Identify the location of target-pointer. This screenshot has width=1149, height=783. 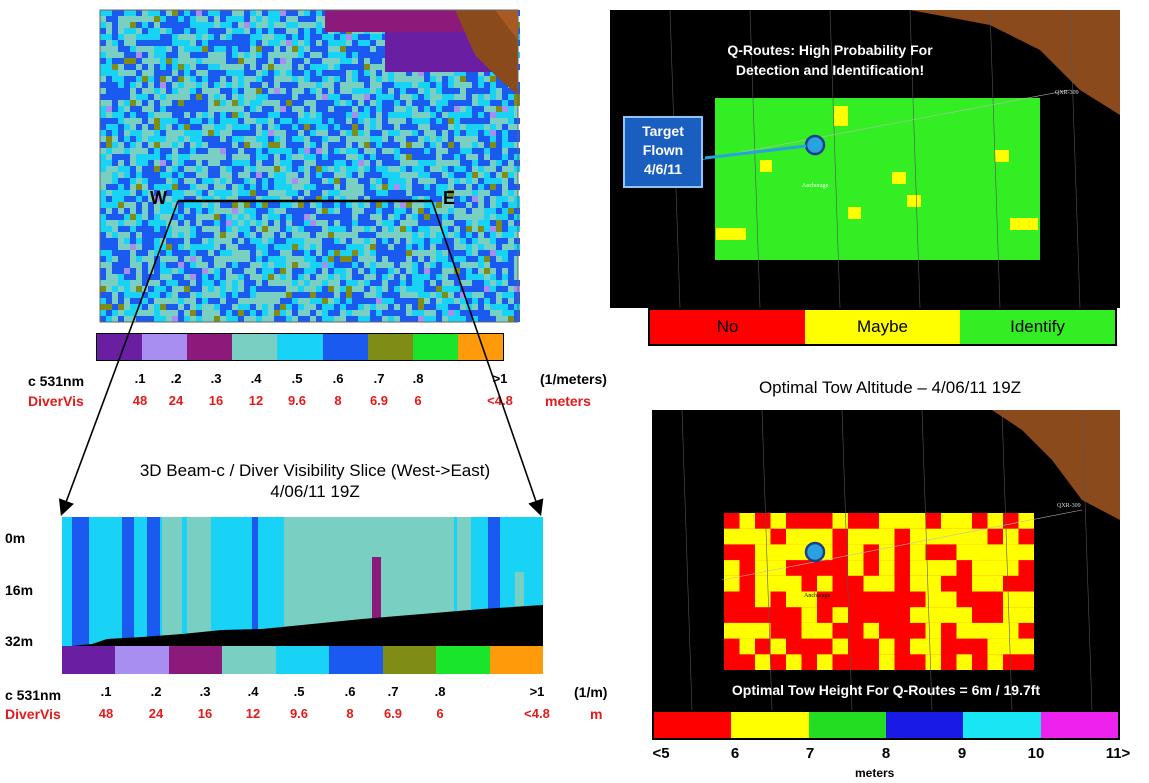
(755, 152).